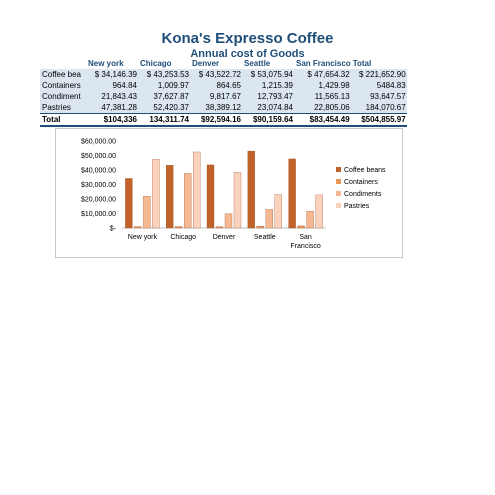  What do you see at coordinates (63, 120) in the screenshot?
I see `row-label: Total` at bounding box center [63, 120].